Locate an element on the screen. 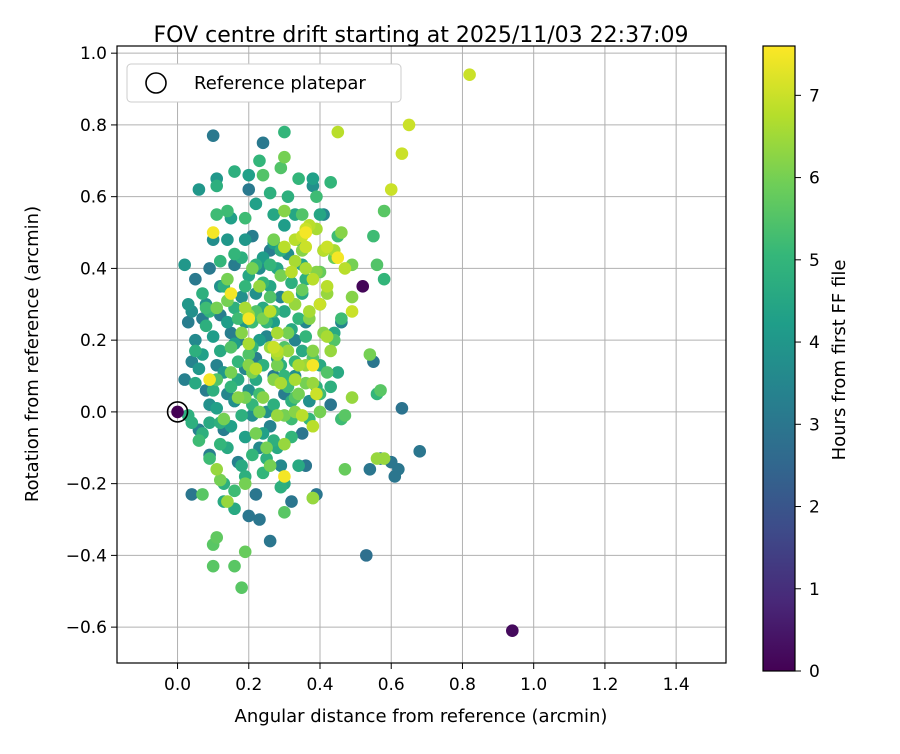 This screenshot has width=900, height=754. colorbar-ticks: 0 1 2 3 4 5 6 7 is located at coordinates (807, 384).